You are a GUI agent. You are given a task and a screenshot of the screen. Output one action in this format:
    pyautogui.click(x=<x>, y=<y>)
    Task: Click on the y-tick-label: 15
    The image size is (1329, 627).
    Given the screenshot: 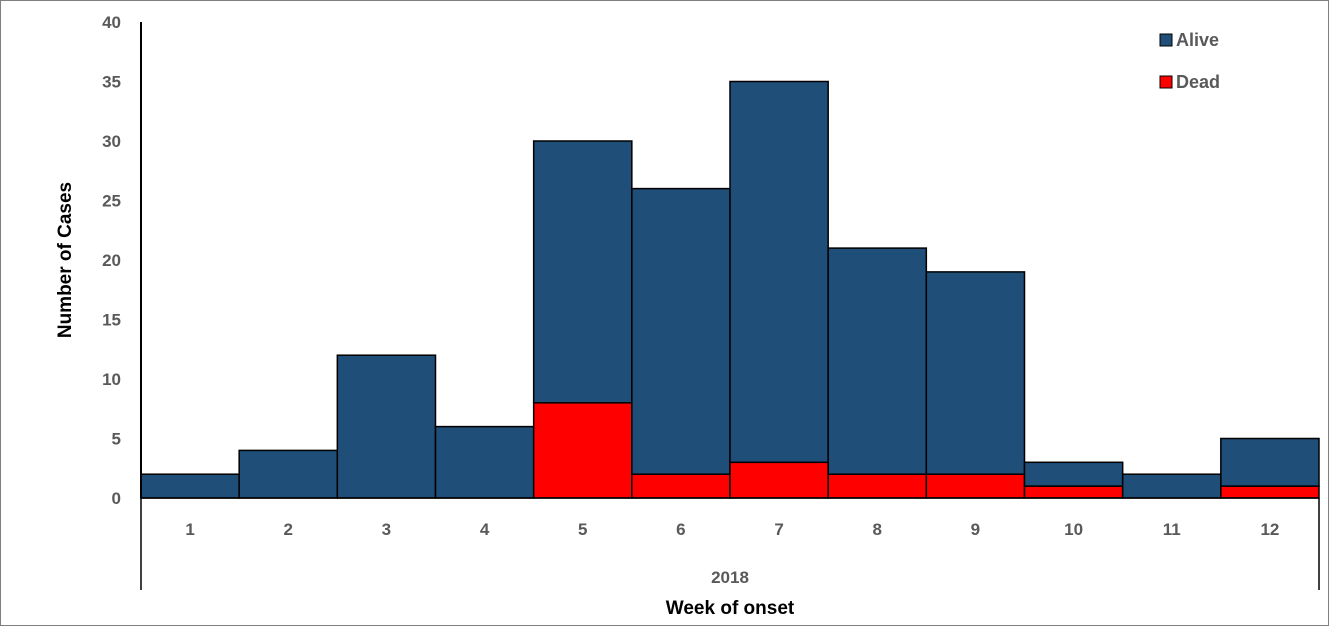 What is the action you would take?
    pyautogui.click(x=111, y=320)
    